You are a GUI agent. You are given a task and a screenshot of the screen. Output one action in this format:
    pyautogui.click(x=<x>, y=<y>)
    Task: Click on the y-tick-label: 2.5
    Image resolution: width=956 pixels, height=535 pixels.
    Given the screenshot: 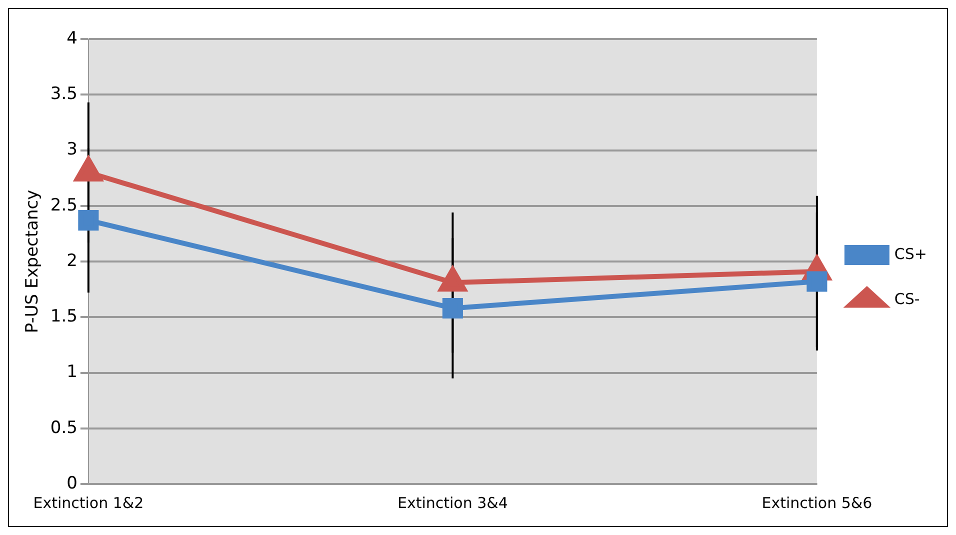 What is the action you would take?
    pyautogui.click(x=64, y=205)
    